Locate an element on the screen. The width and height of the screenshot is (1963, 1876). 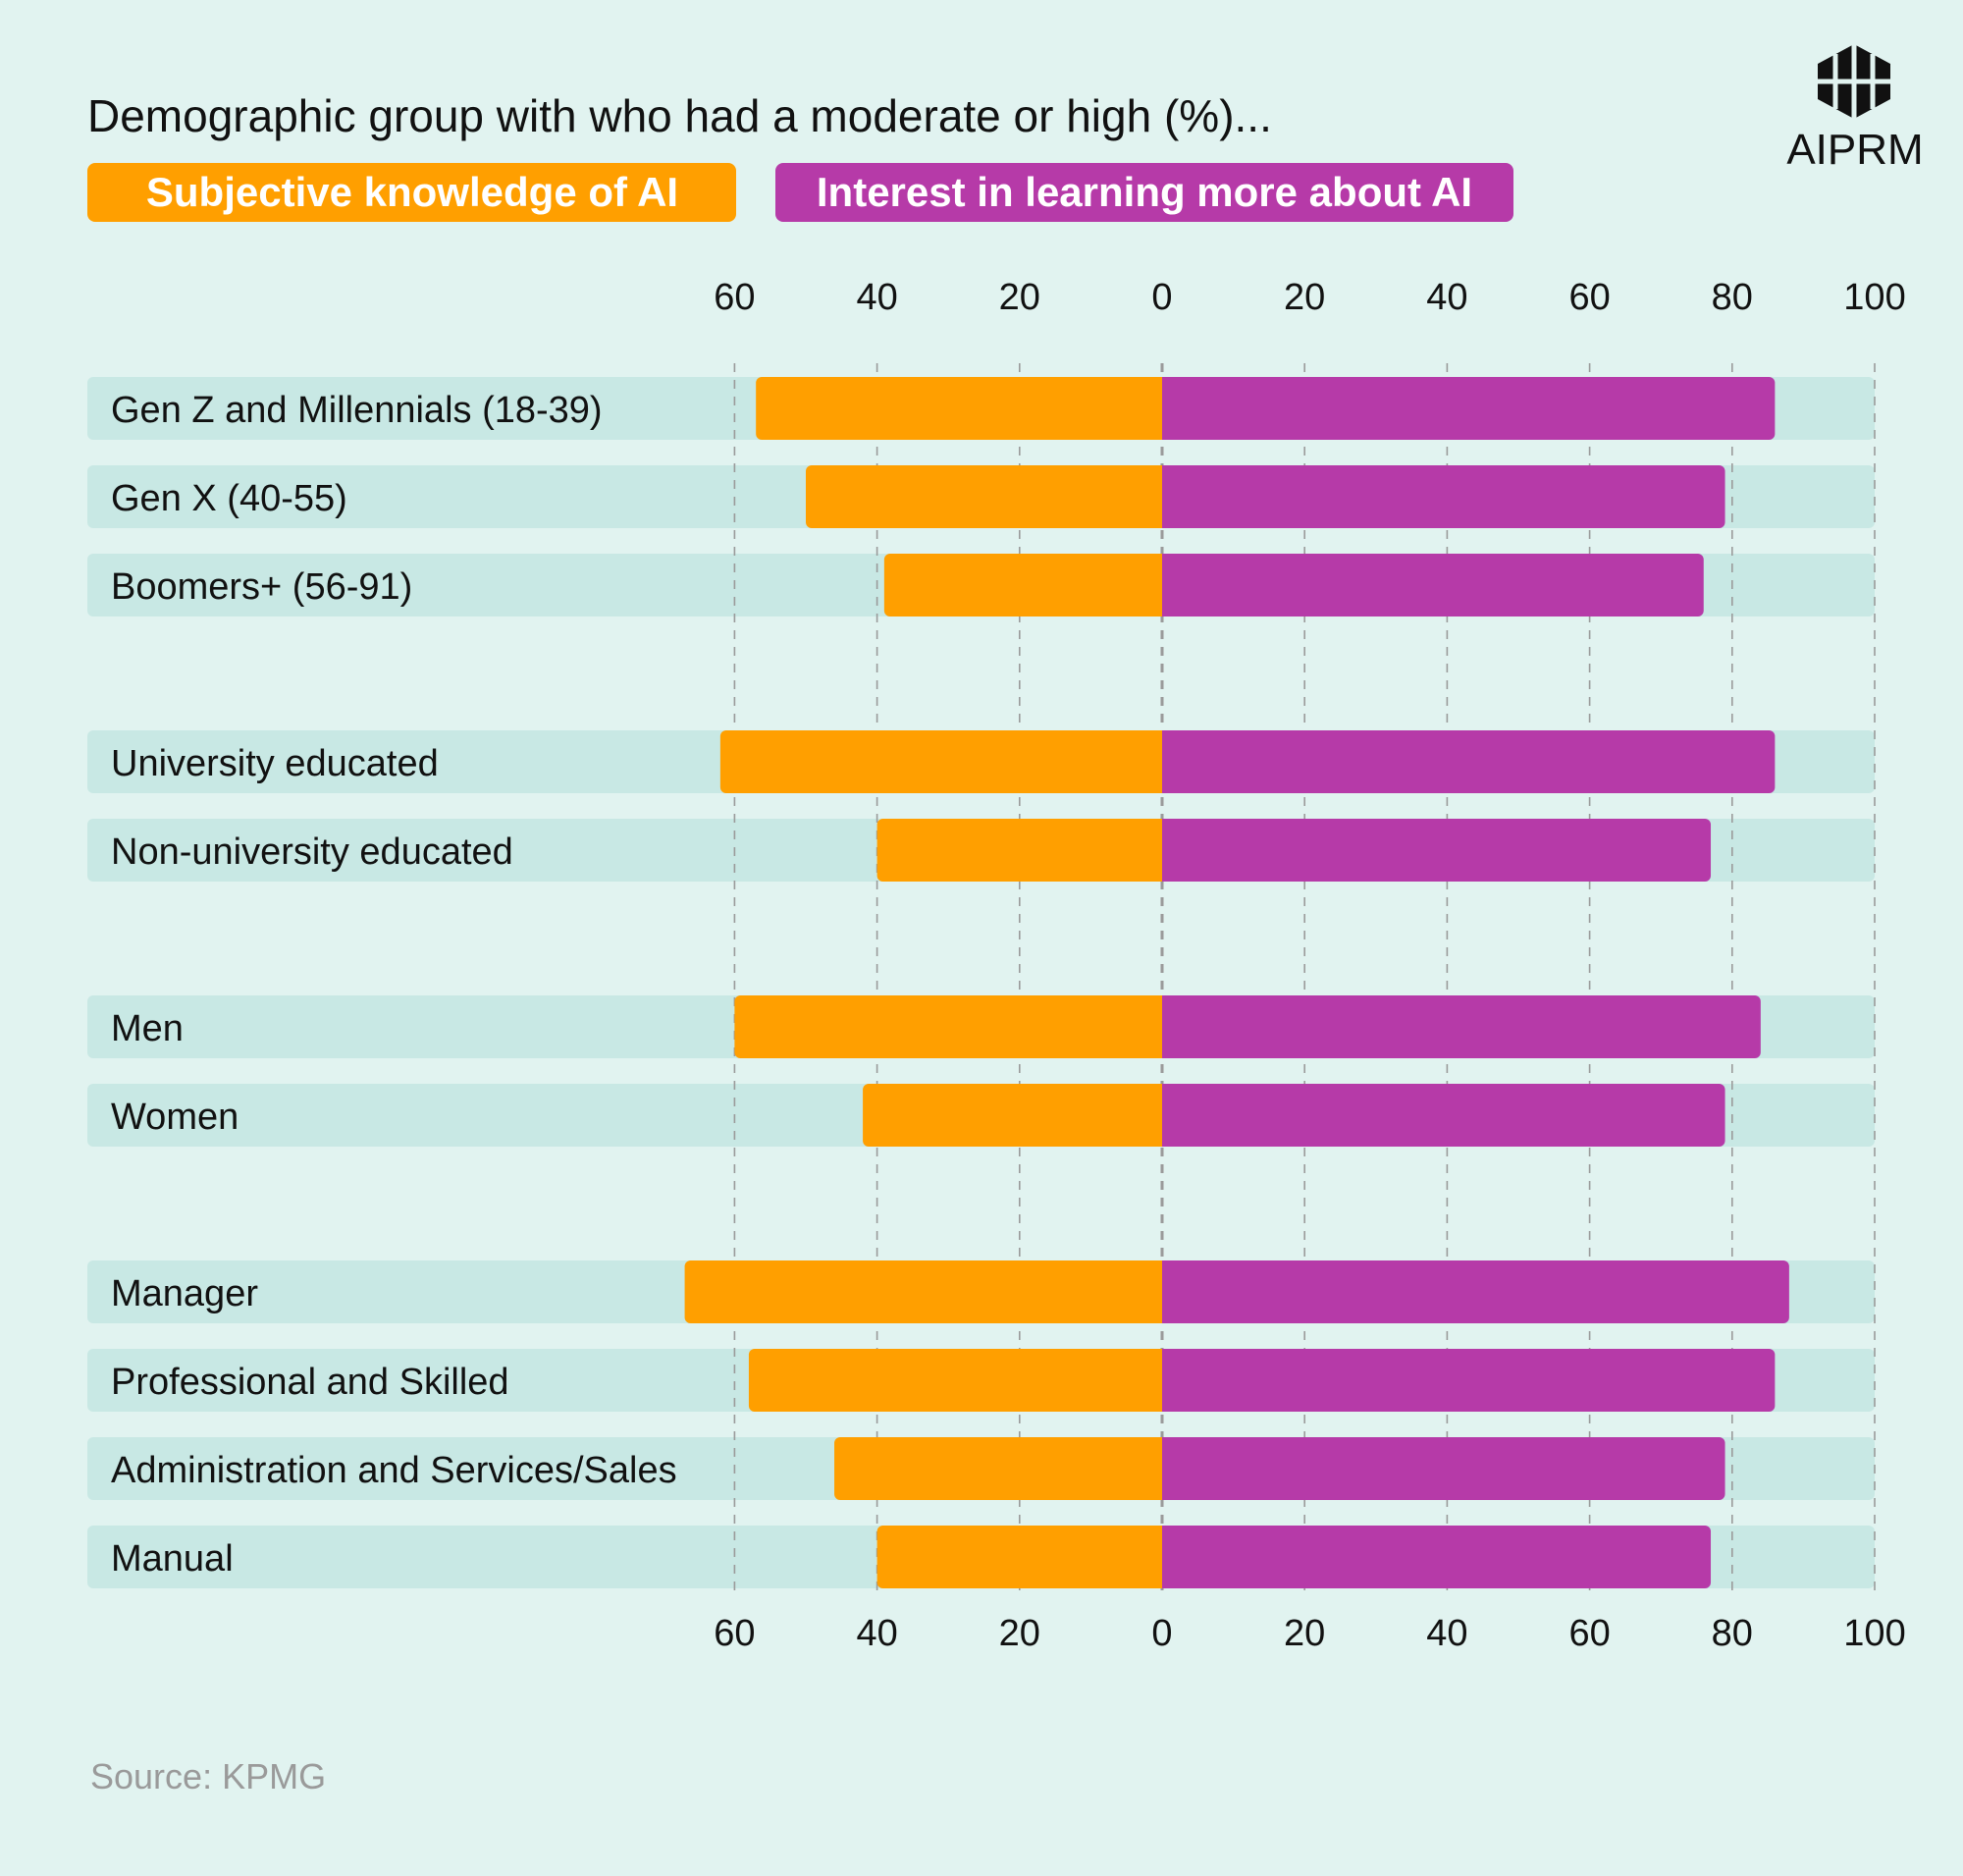
logo-text: AIPRM is located at coordinates (1855, 150).